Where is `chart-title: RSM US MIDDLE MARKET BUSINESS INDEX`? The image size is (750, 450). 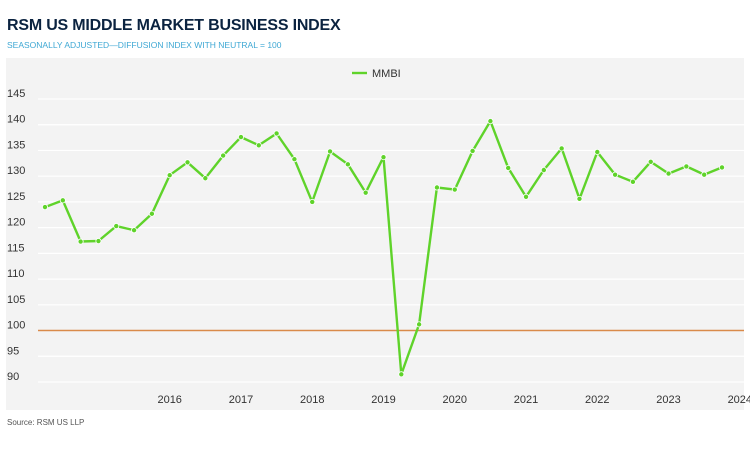 chart-title: RSM US MIDDLE MARKET BUSINESS INDEX is located at coordinates (174, 25).